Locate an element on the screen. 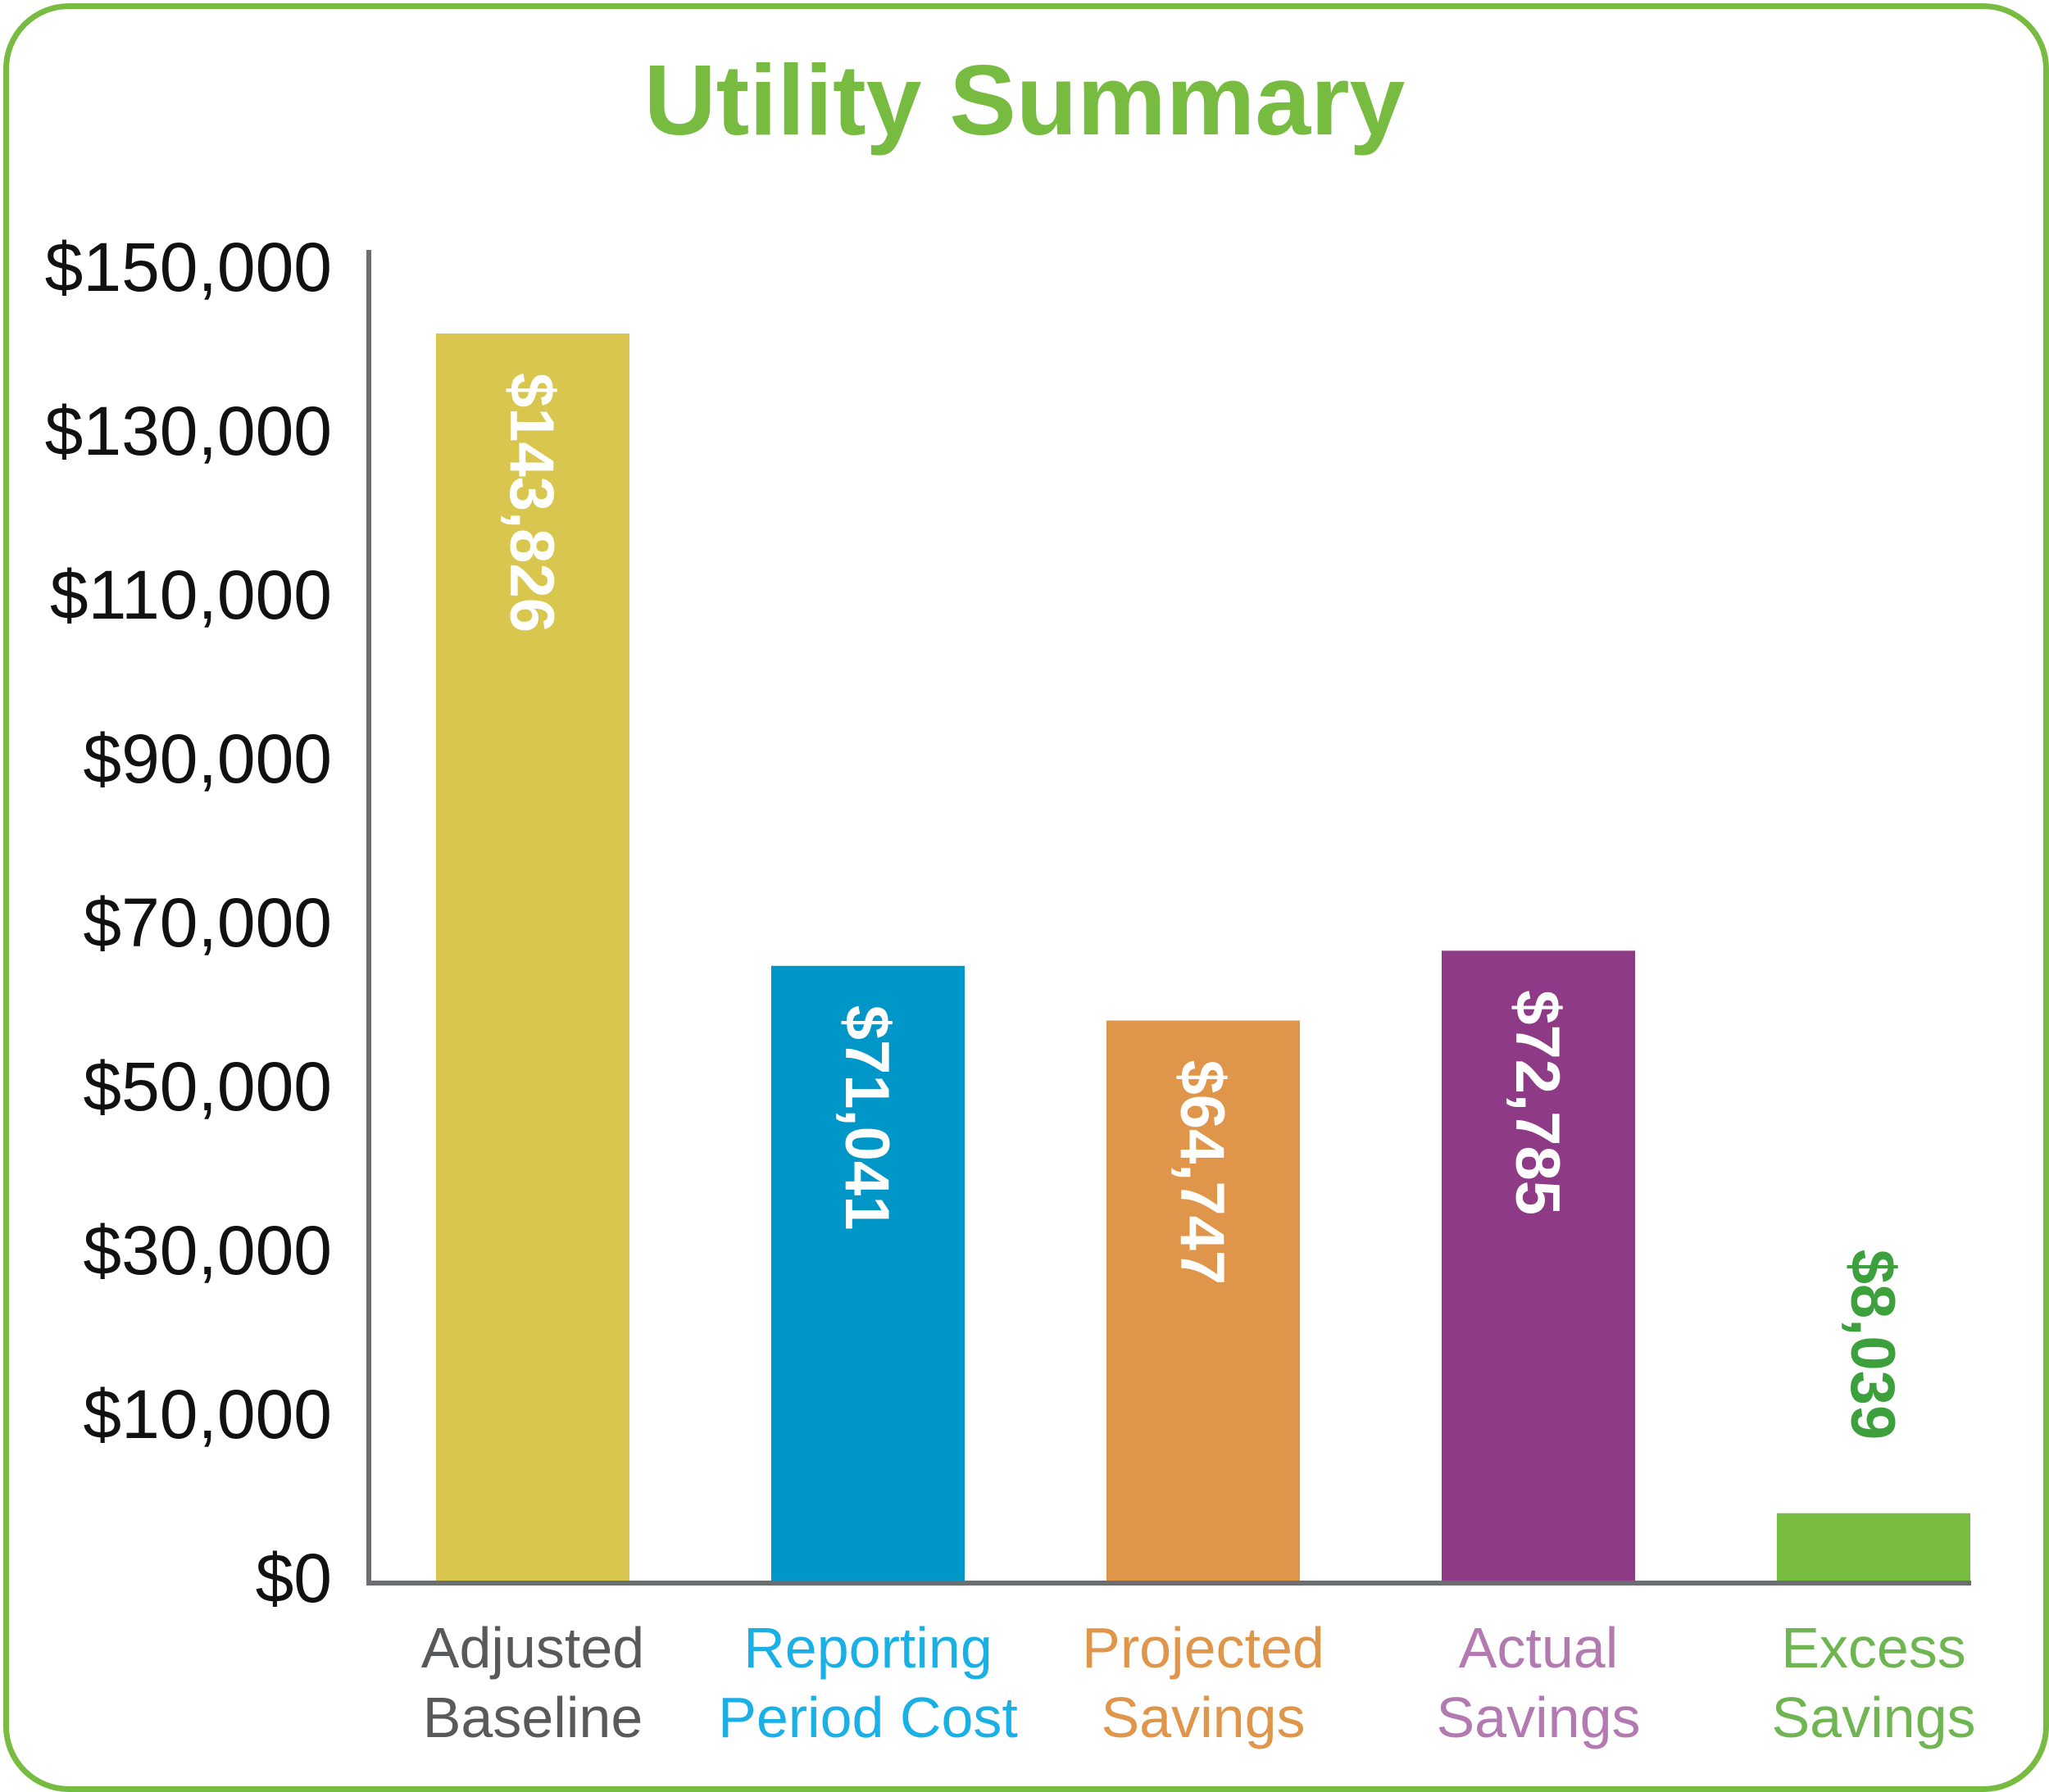  chart-title: Utility Summary is located at coordinates (1024, 100).